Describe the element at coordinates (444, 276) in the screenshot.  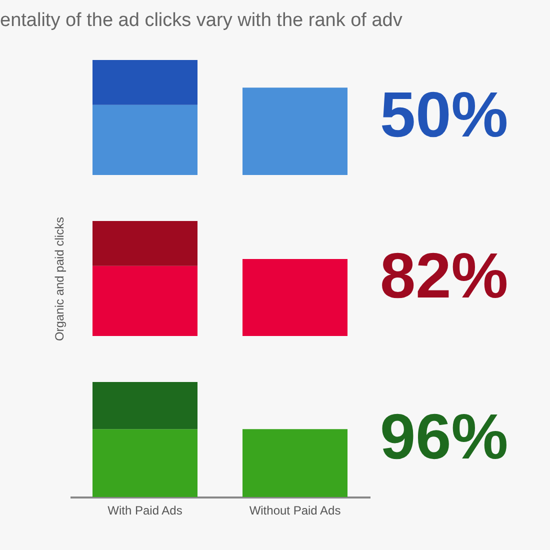
I see `text: 82%` at that location.